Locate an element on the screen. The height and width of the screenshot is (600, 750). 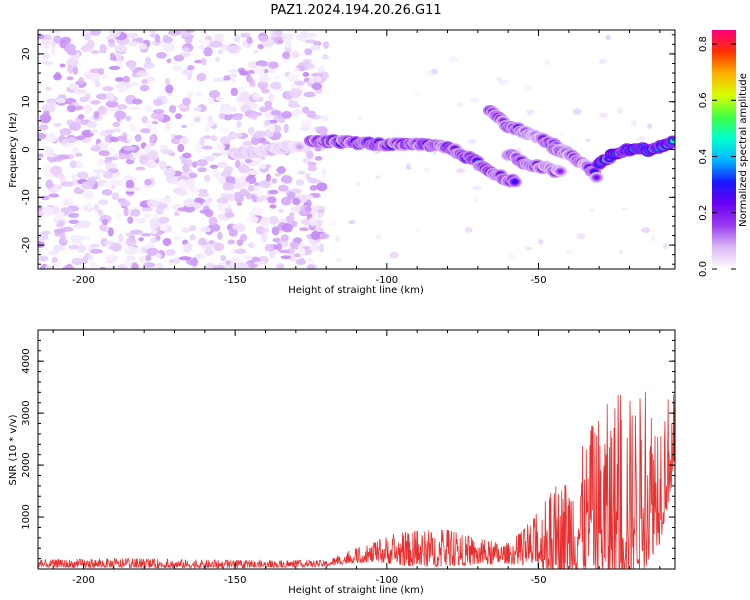
x-tick-label: -50 is located at coordinates (538, 280).